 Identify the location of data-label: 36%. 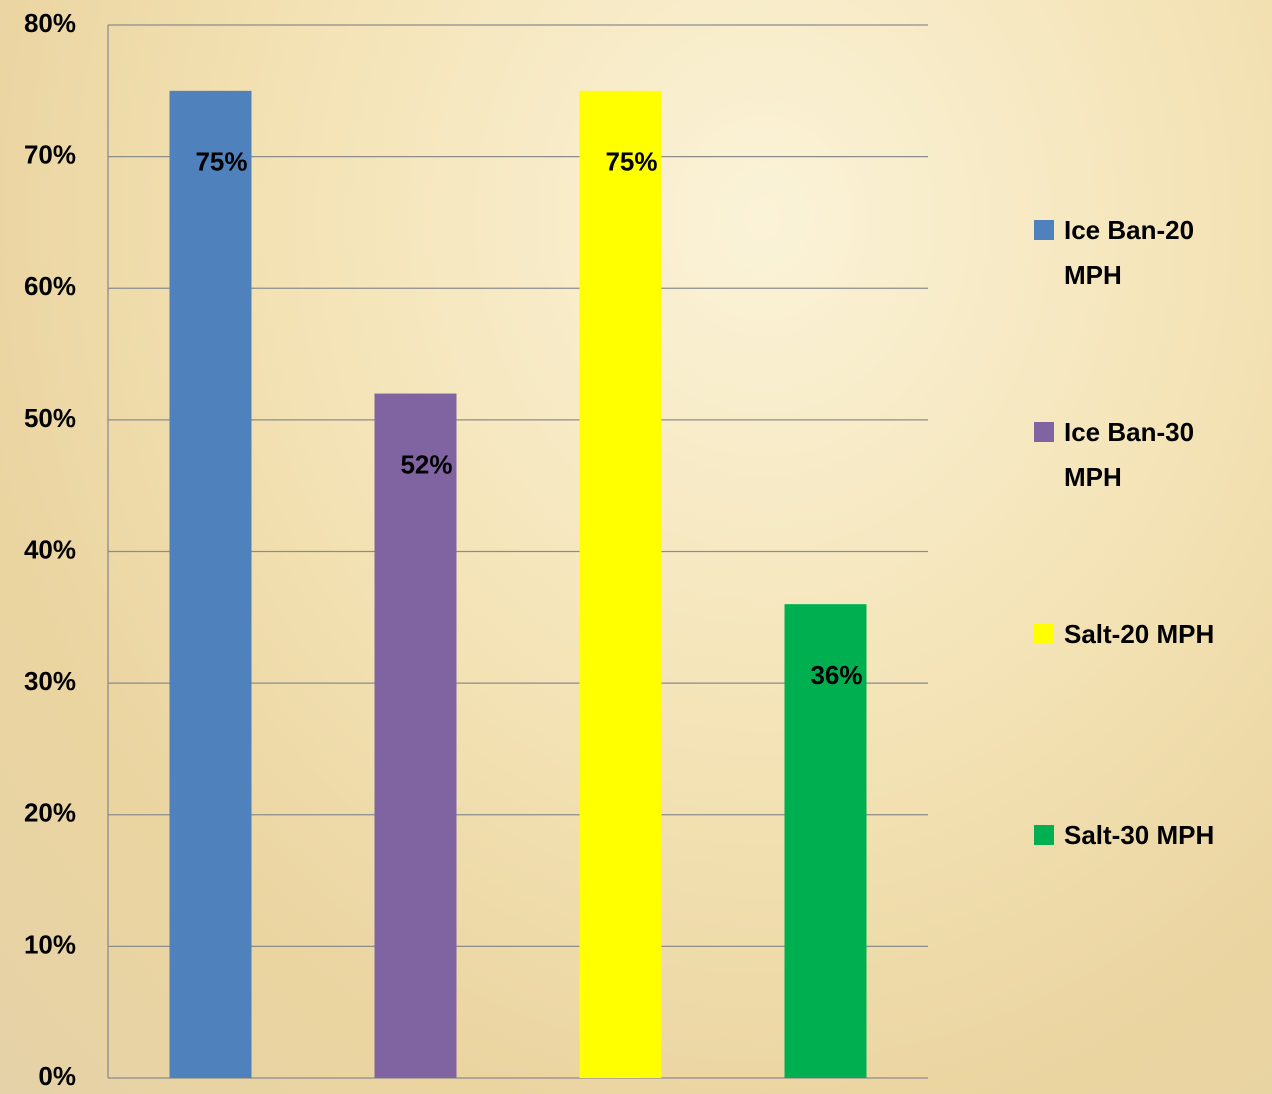
(836, 675).